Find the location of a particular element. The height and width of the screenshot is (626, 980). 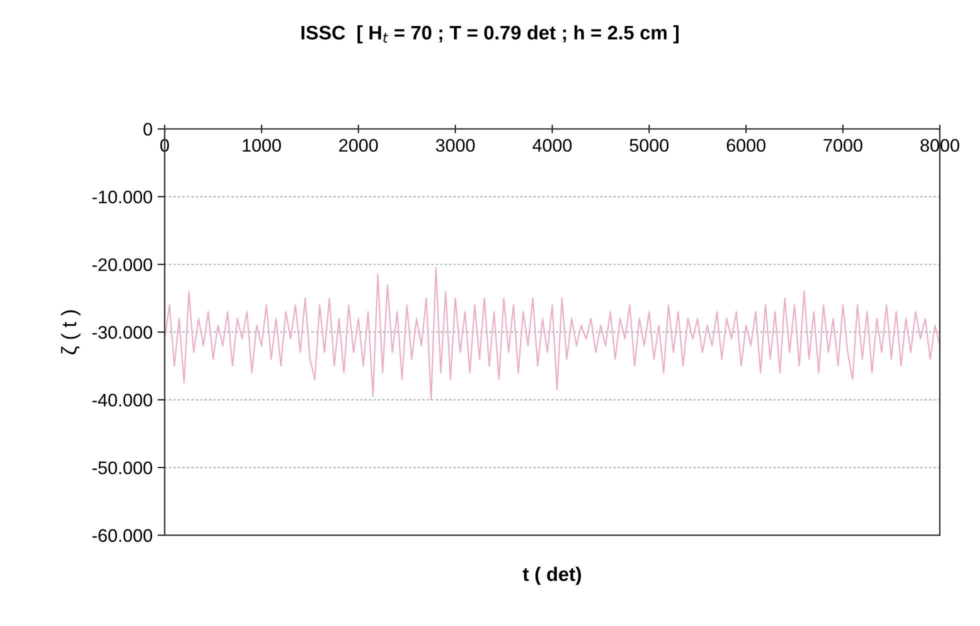

y-tick-label: -60.000 is located at coordinates (122, 535).